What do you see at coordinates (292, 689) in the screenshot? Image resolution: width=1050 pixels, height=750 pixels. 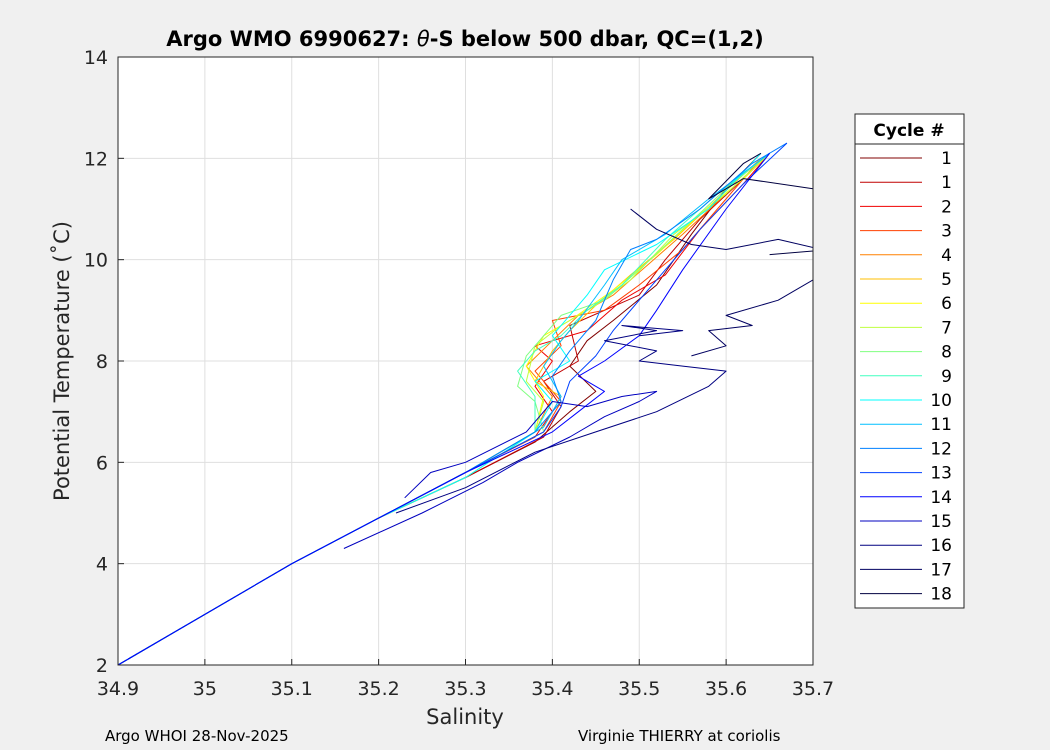 I see `x-tick-label: 35.1` at bounding box center [292, 689].